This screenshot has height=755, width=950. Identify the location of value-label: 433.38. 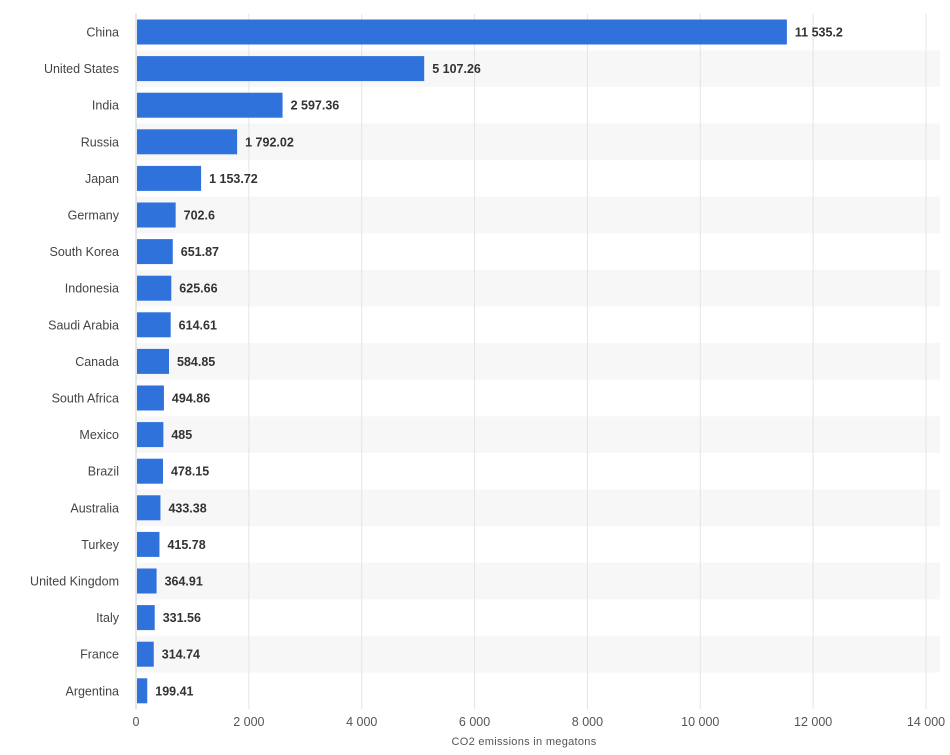
(187, 508).